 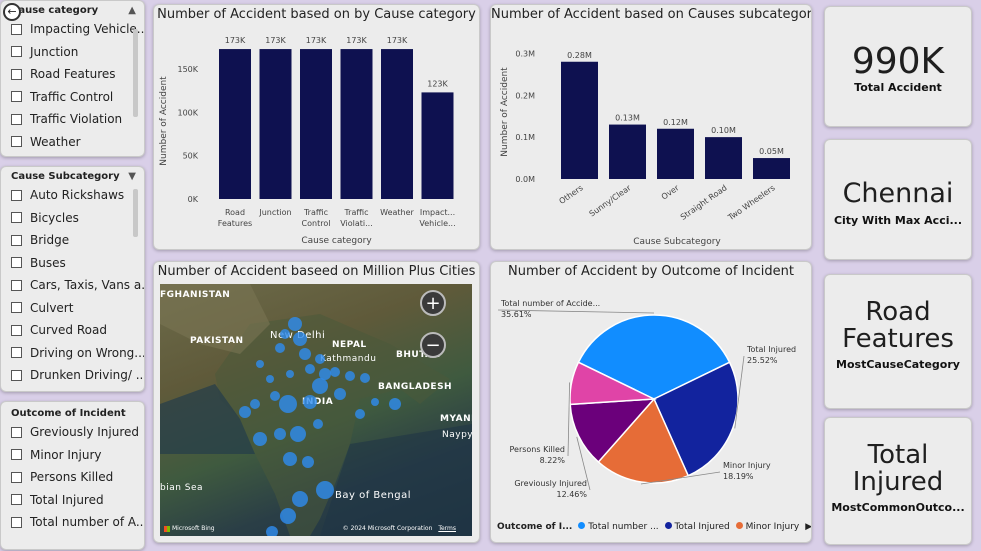 I want to click on legend-item: Minor Injury, so click(x=767, y=527).